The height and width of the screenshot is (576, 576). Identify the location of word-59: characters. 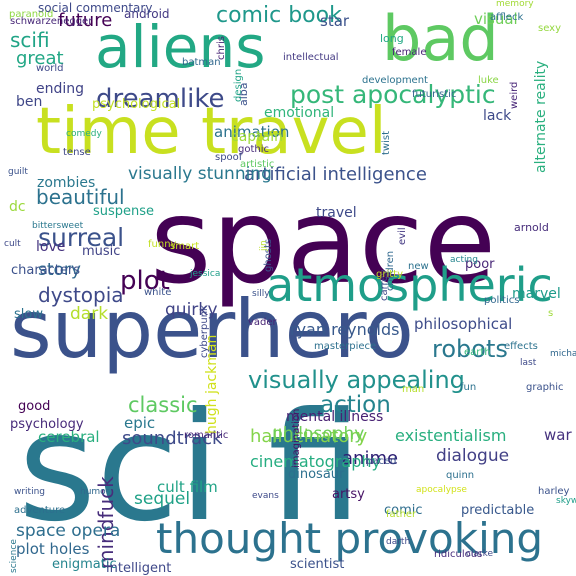
(46, 270).